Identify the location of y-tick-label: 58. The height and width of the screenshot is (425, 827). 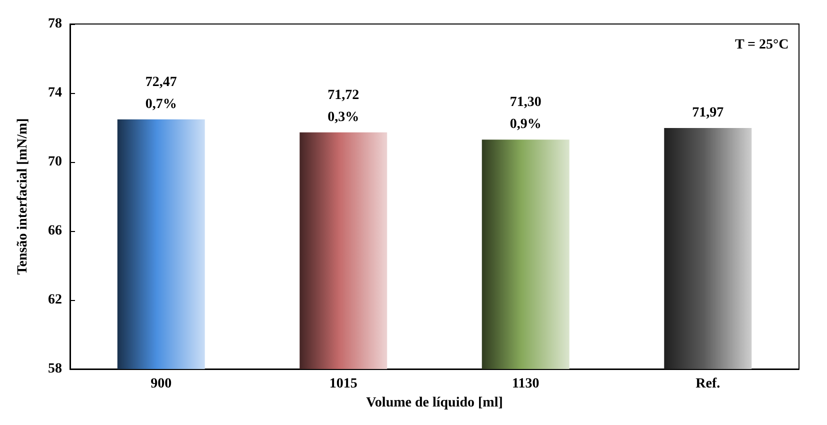
(55, 369).